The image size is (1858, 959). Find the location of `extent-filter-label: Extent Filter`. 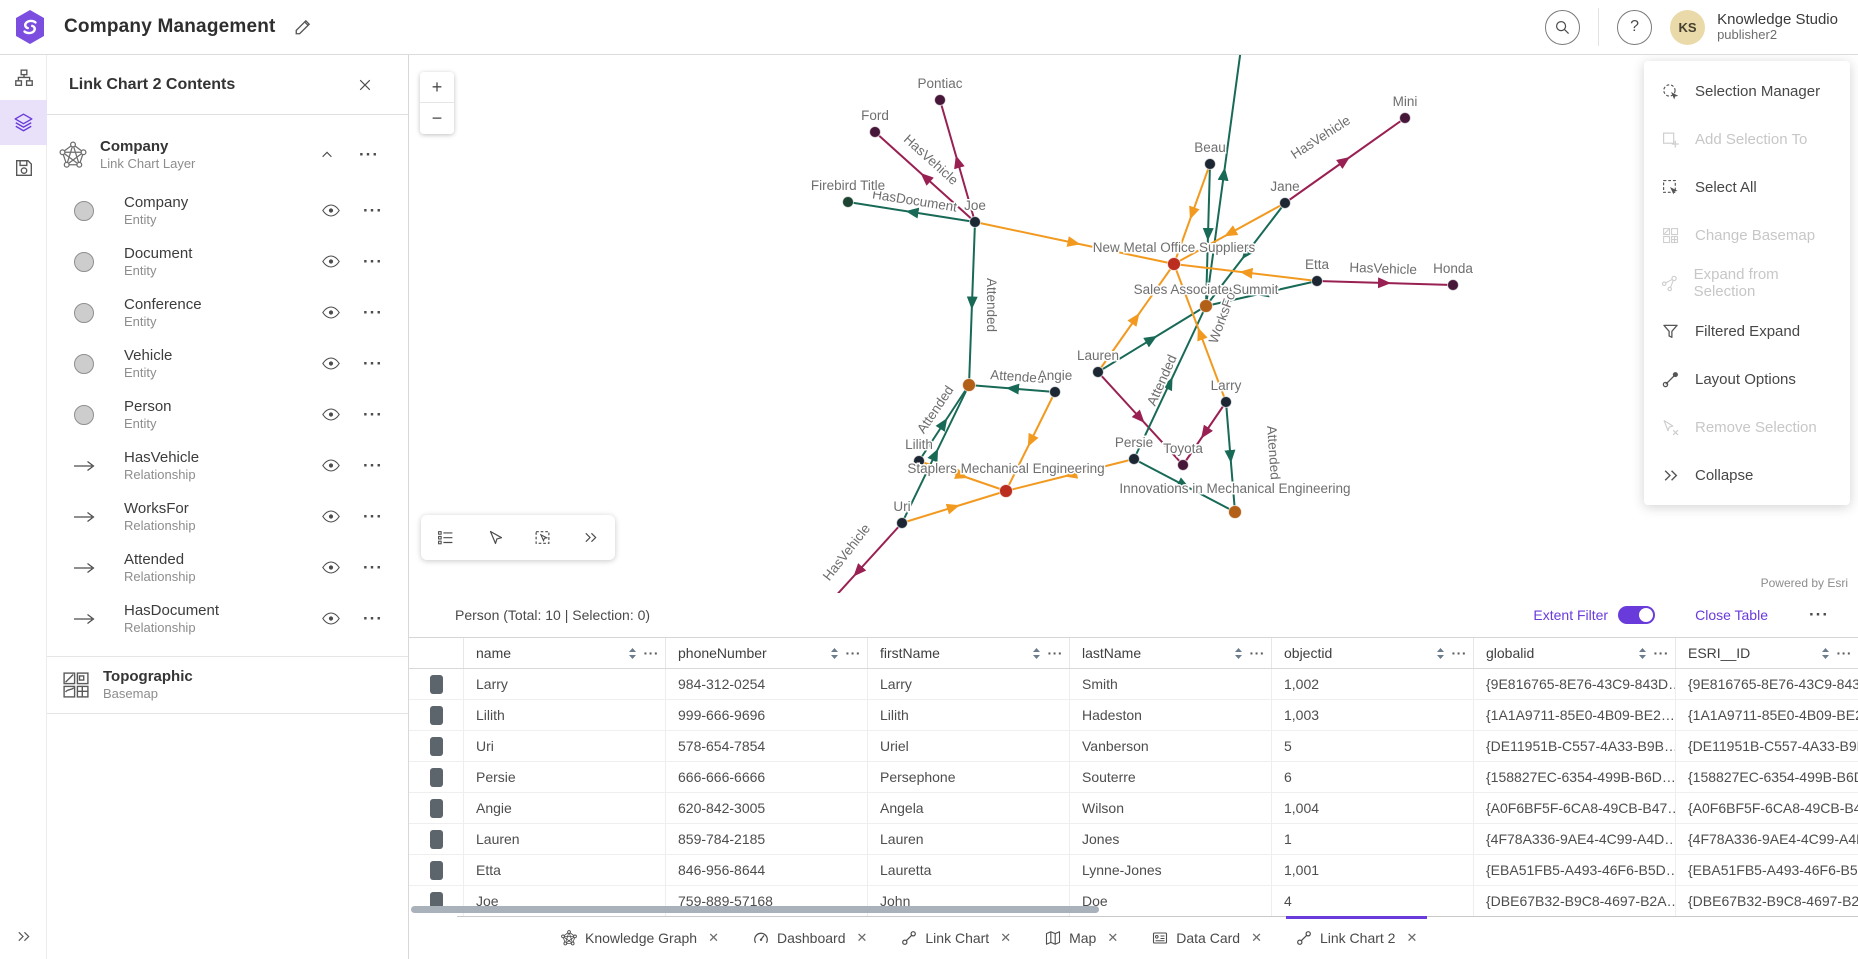

extent-filter-label: Extent Filter is located at coordinates (1571, 615).